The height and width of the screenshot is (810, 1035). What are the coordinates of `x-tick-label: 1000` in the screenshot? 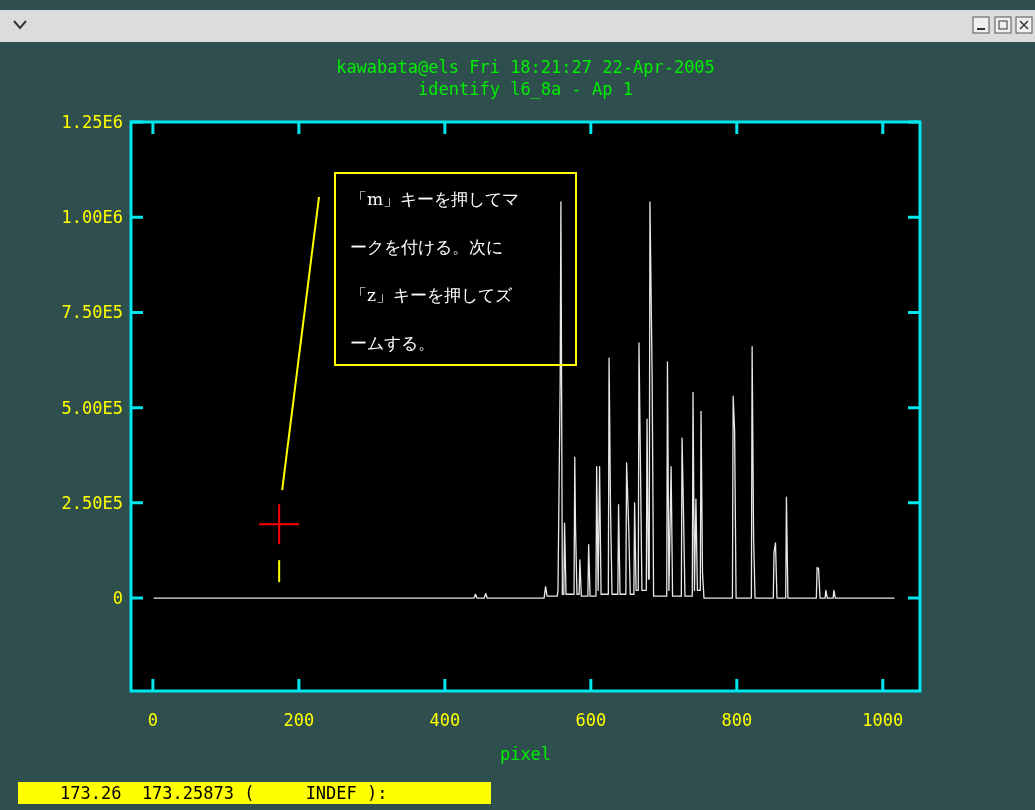 It's located at (883, 720).